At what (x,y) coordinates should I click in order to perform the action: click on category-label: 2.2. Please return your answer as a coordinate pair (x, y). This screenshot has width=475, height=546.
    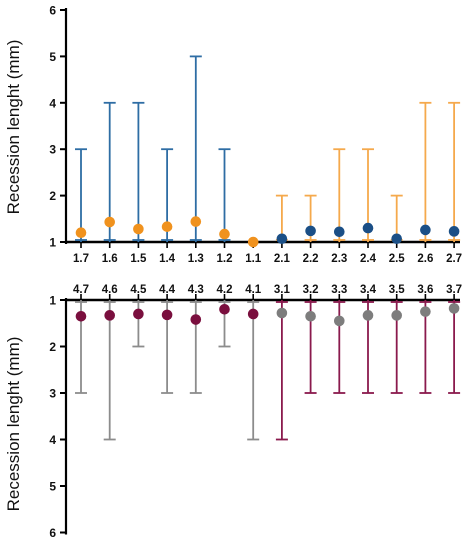
    Looking at the image, I should click on (311, 259).